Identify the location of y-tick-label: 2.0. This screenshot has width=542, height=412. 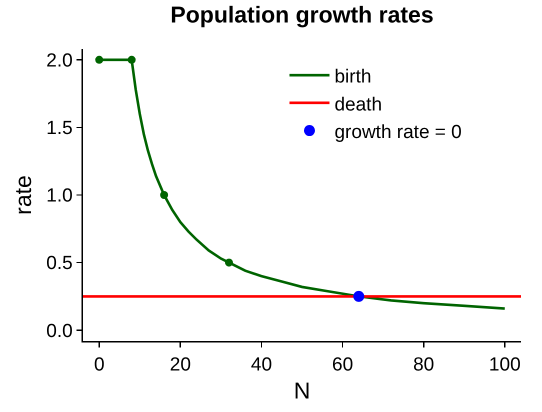
(59, 61).